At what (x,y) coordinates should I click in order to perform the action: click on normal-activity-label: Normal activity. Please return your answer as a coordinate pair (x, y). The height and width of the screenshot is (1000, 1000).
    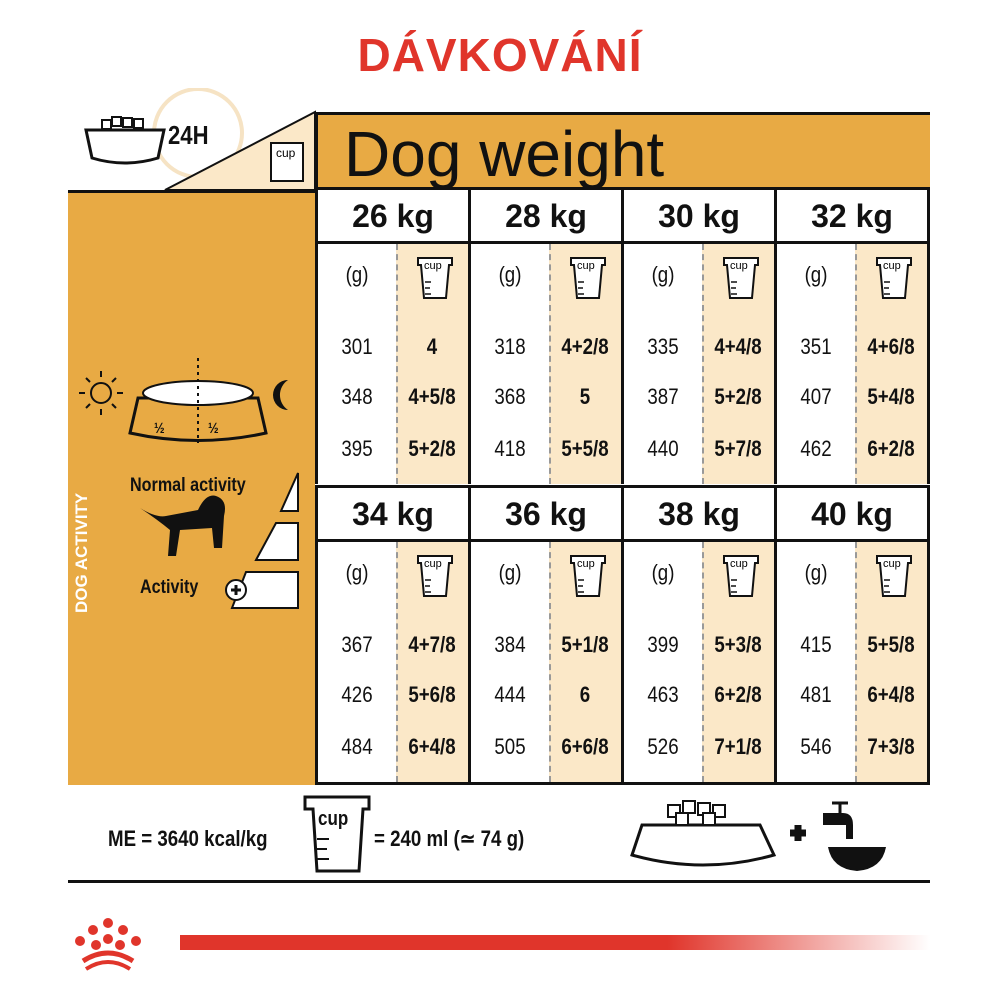
    Looking at the image, I should click on (188, 485).